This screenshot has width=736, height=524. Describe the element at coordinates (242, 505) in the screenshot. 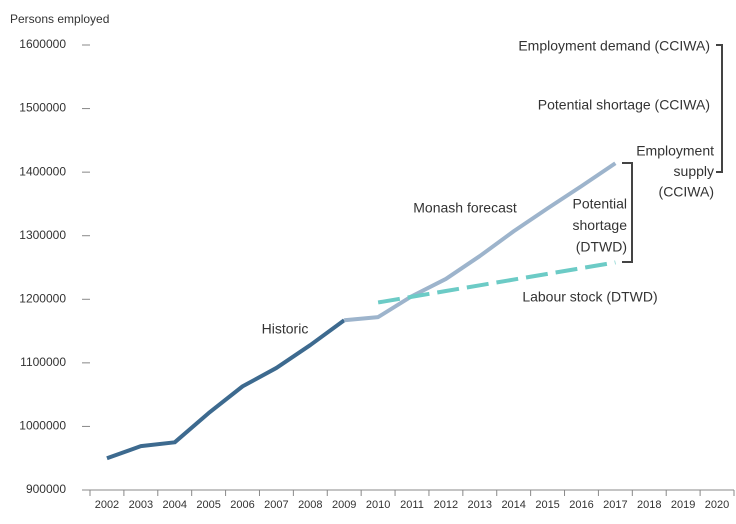

I see `x-tick-label: 2006` at that location.